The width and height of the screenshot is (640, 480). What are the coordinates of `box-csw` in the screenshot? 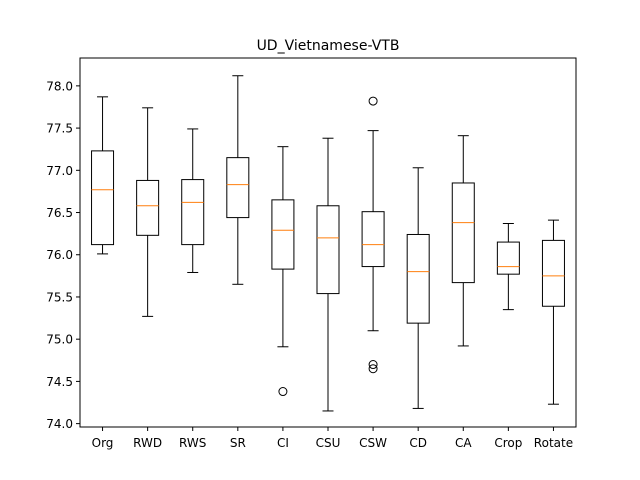 It's located at (373, 239).